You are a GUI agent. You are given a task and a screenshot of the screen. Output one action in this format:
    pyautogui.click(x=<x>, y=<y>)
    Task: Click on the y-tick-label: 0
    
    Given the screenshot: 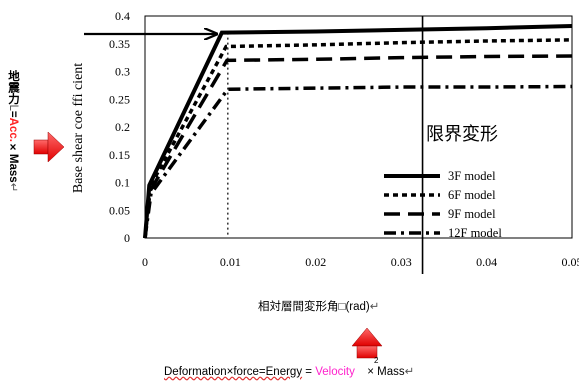 What is the action you would take?
    pyautogui.click(x=127, y=238)
    